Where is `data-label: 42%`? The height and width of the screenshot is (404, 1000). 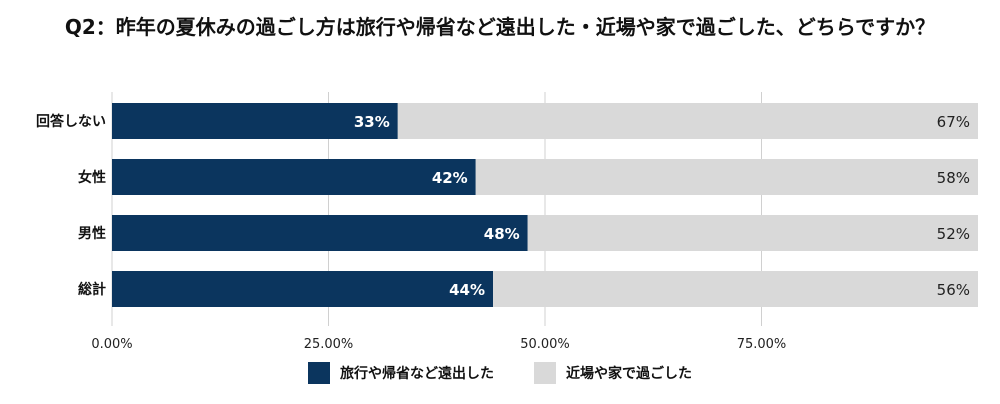 data-label: 42% is located at coordinates (450, 178).